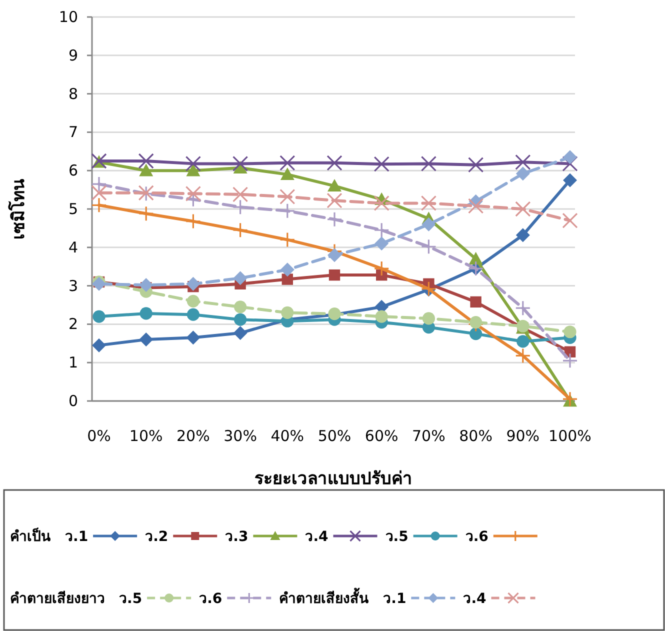  I want to click on y-tick-label: 10, so click(68, 17).